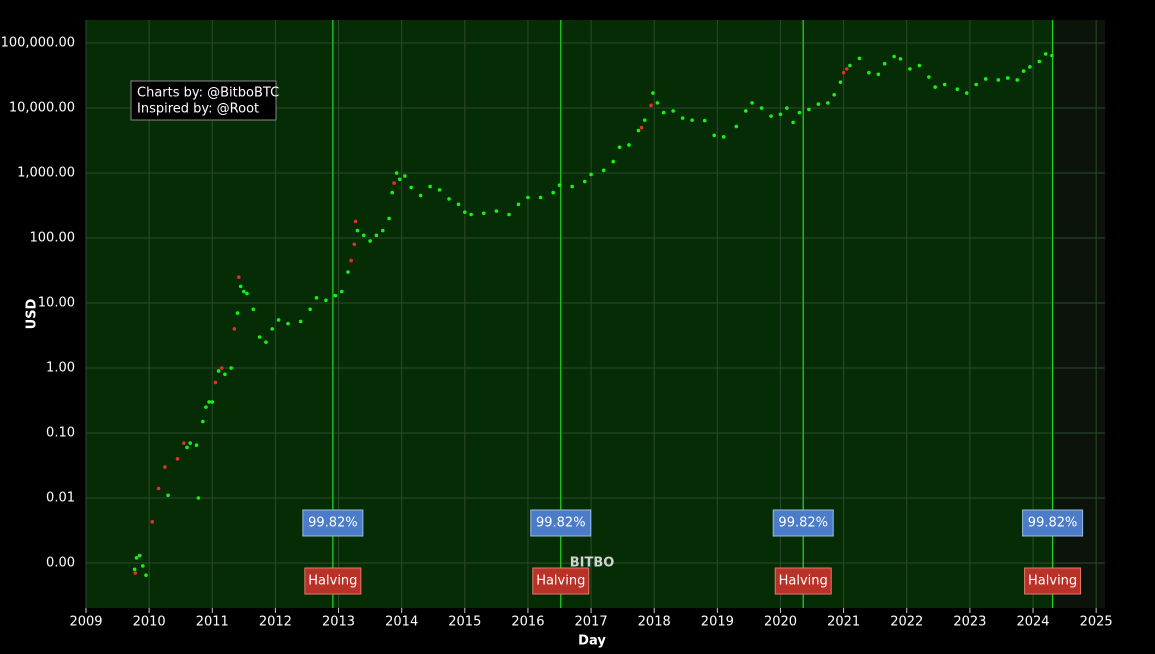 This screenshot has width=1155, height=654. I want to click on credit-line: Inspired by: @Root, so click(198, 109).